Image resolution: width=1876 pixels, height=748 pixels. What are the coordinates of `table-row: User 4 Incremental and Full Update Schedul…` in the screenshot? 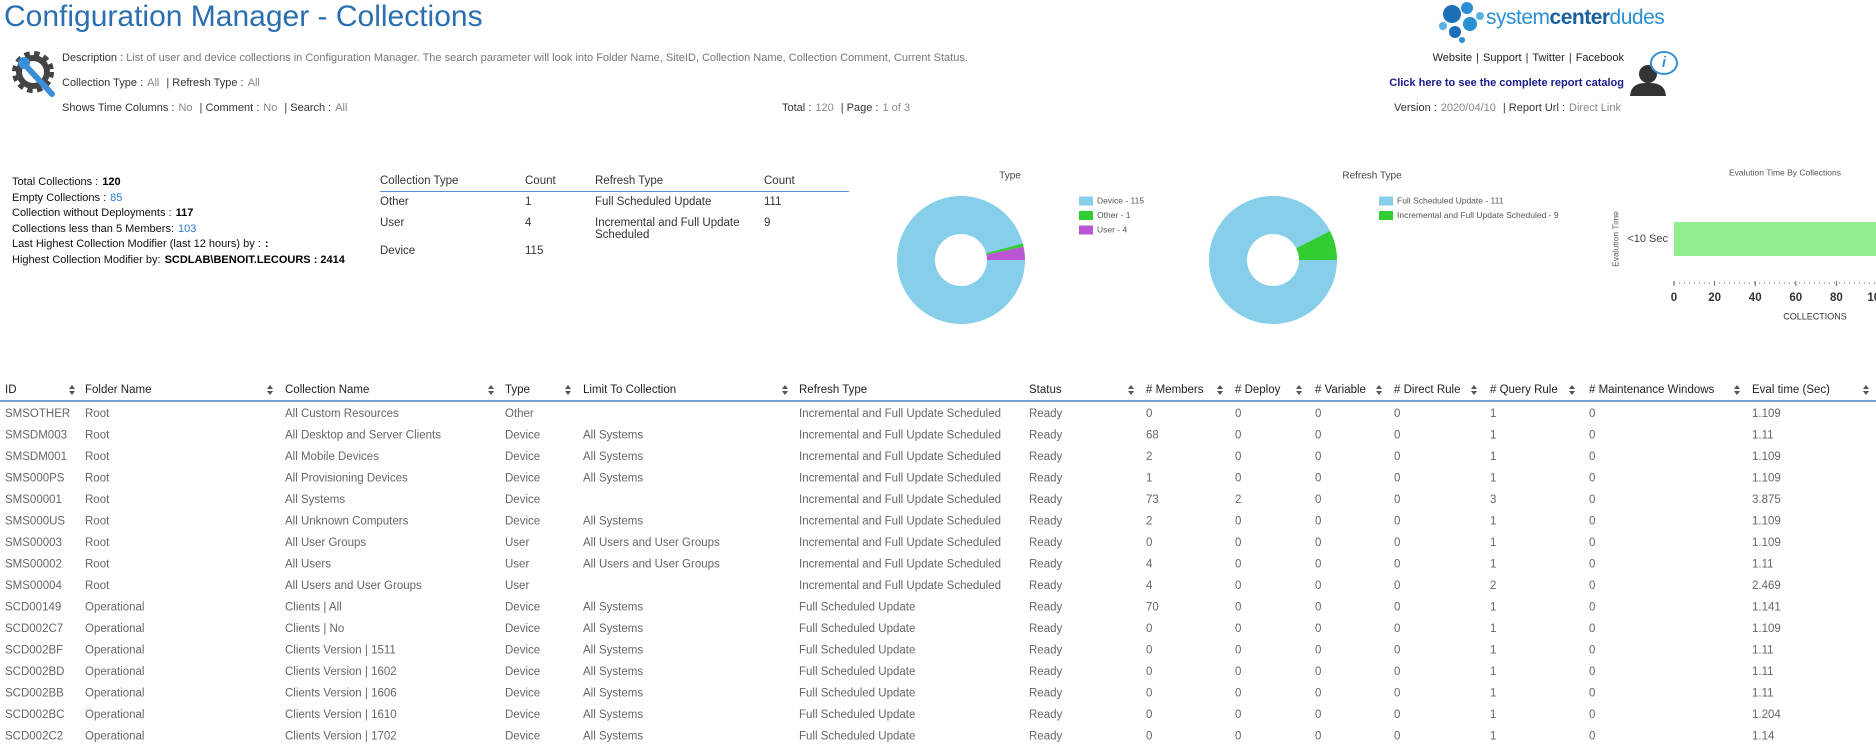 It's located at (614, 227).